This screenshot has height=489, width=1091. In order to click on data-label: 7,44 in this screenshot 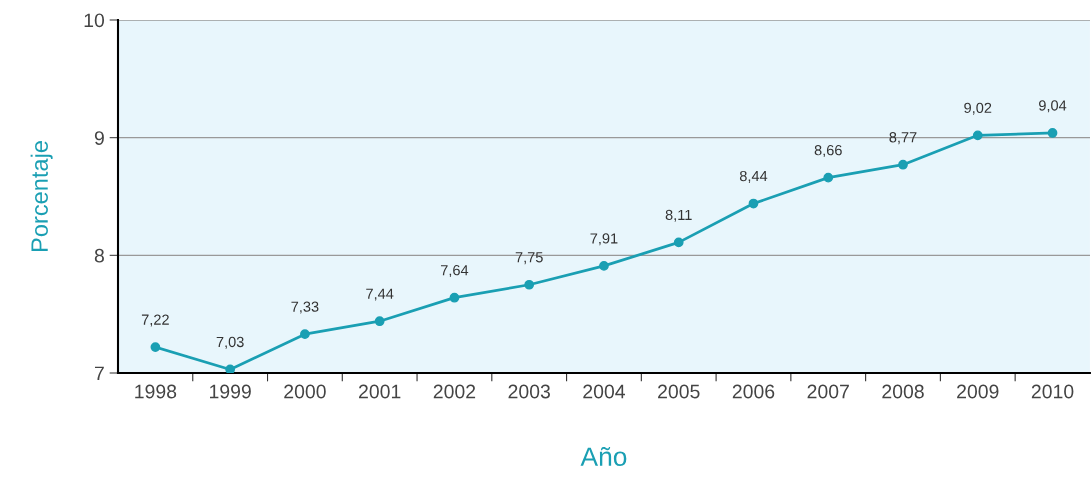, I will do `click(380, 294)`.